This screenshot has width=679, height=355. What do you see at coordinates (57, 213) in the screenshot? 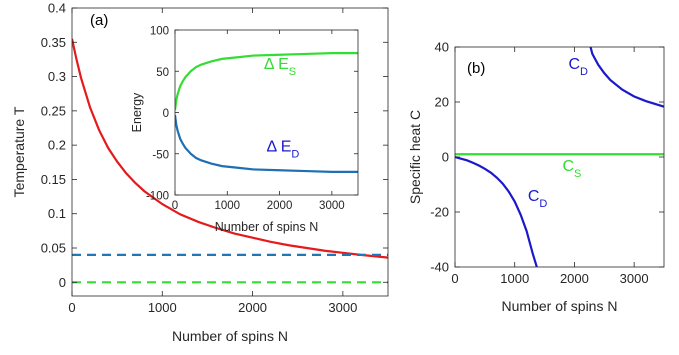
I see `y-tick-label: 0.1` at bounding box center [57, 213].